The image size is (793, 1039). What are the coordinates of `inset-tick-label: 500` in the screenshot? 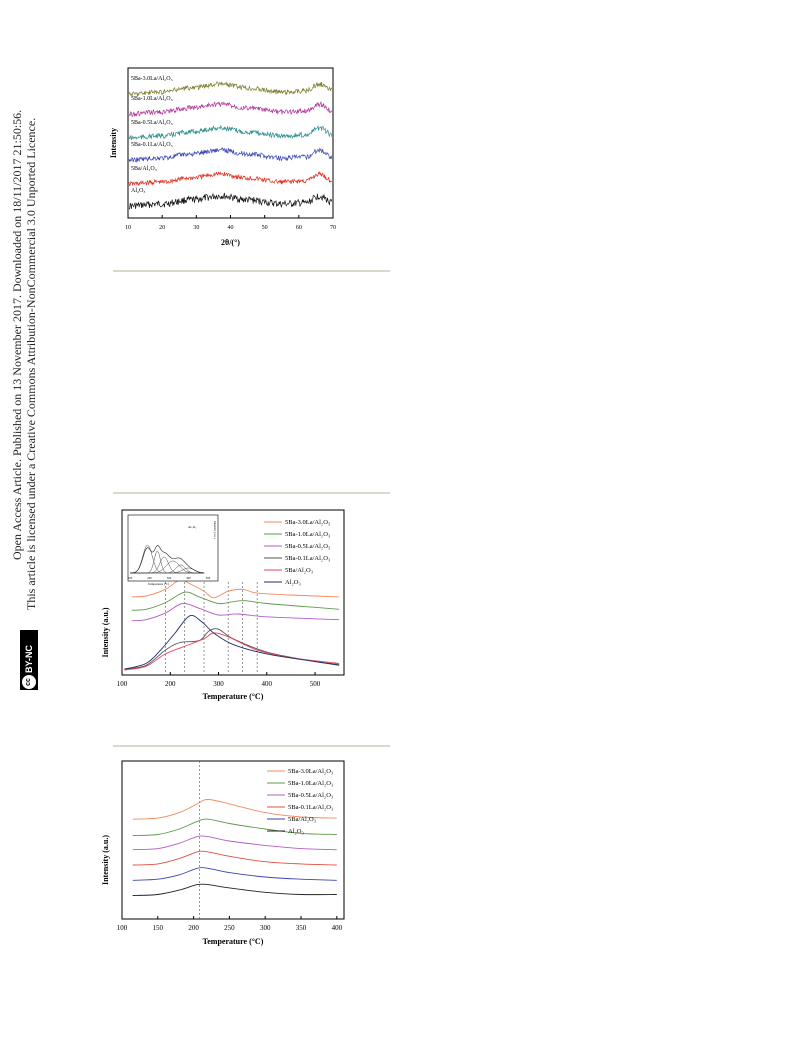 It's located at (208, 578).